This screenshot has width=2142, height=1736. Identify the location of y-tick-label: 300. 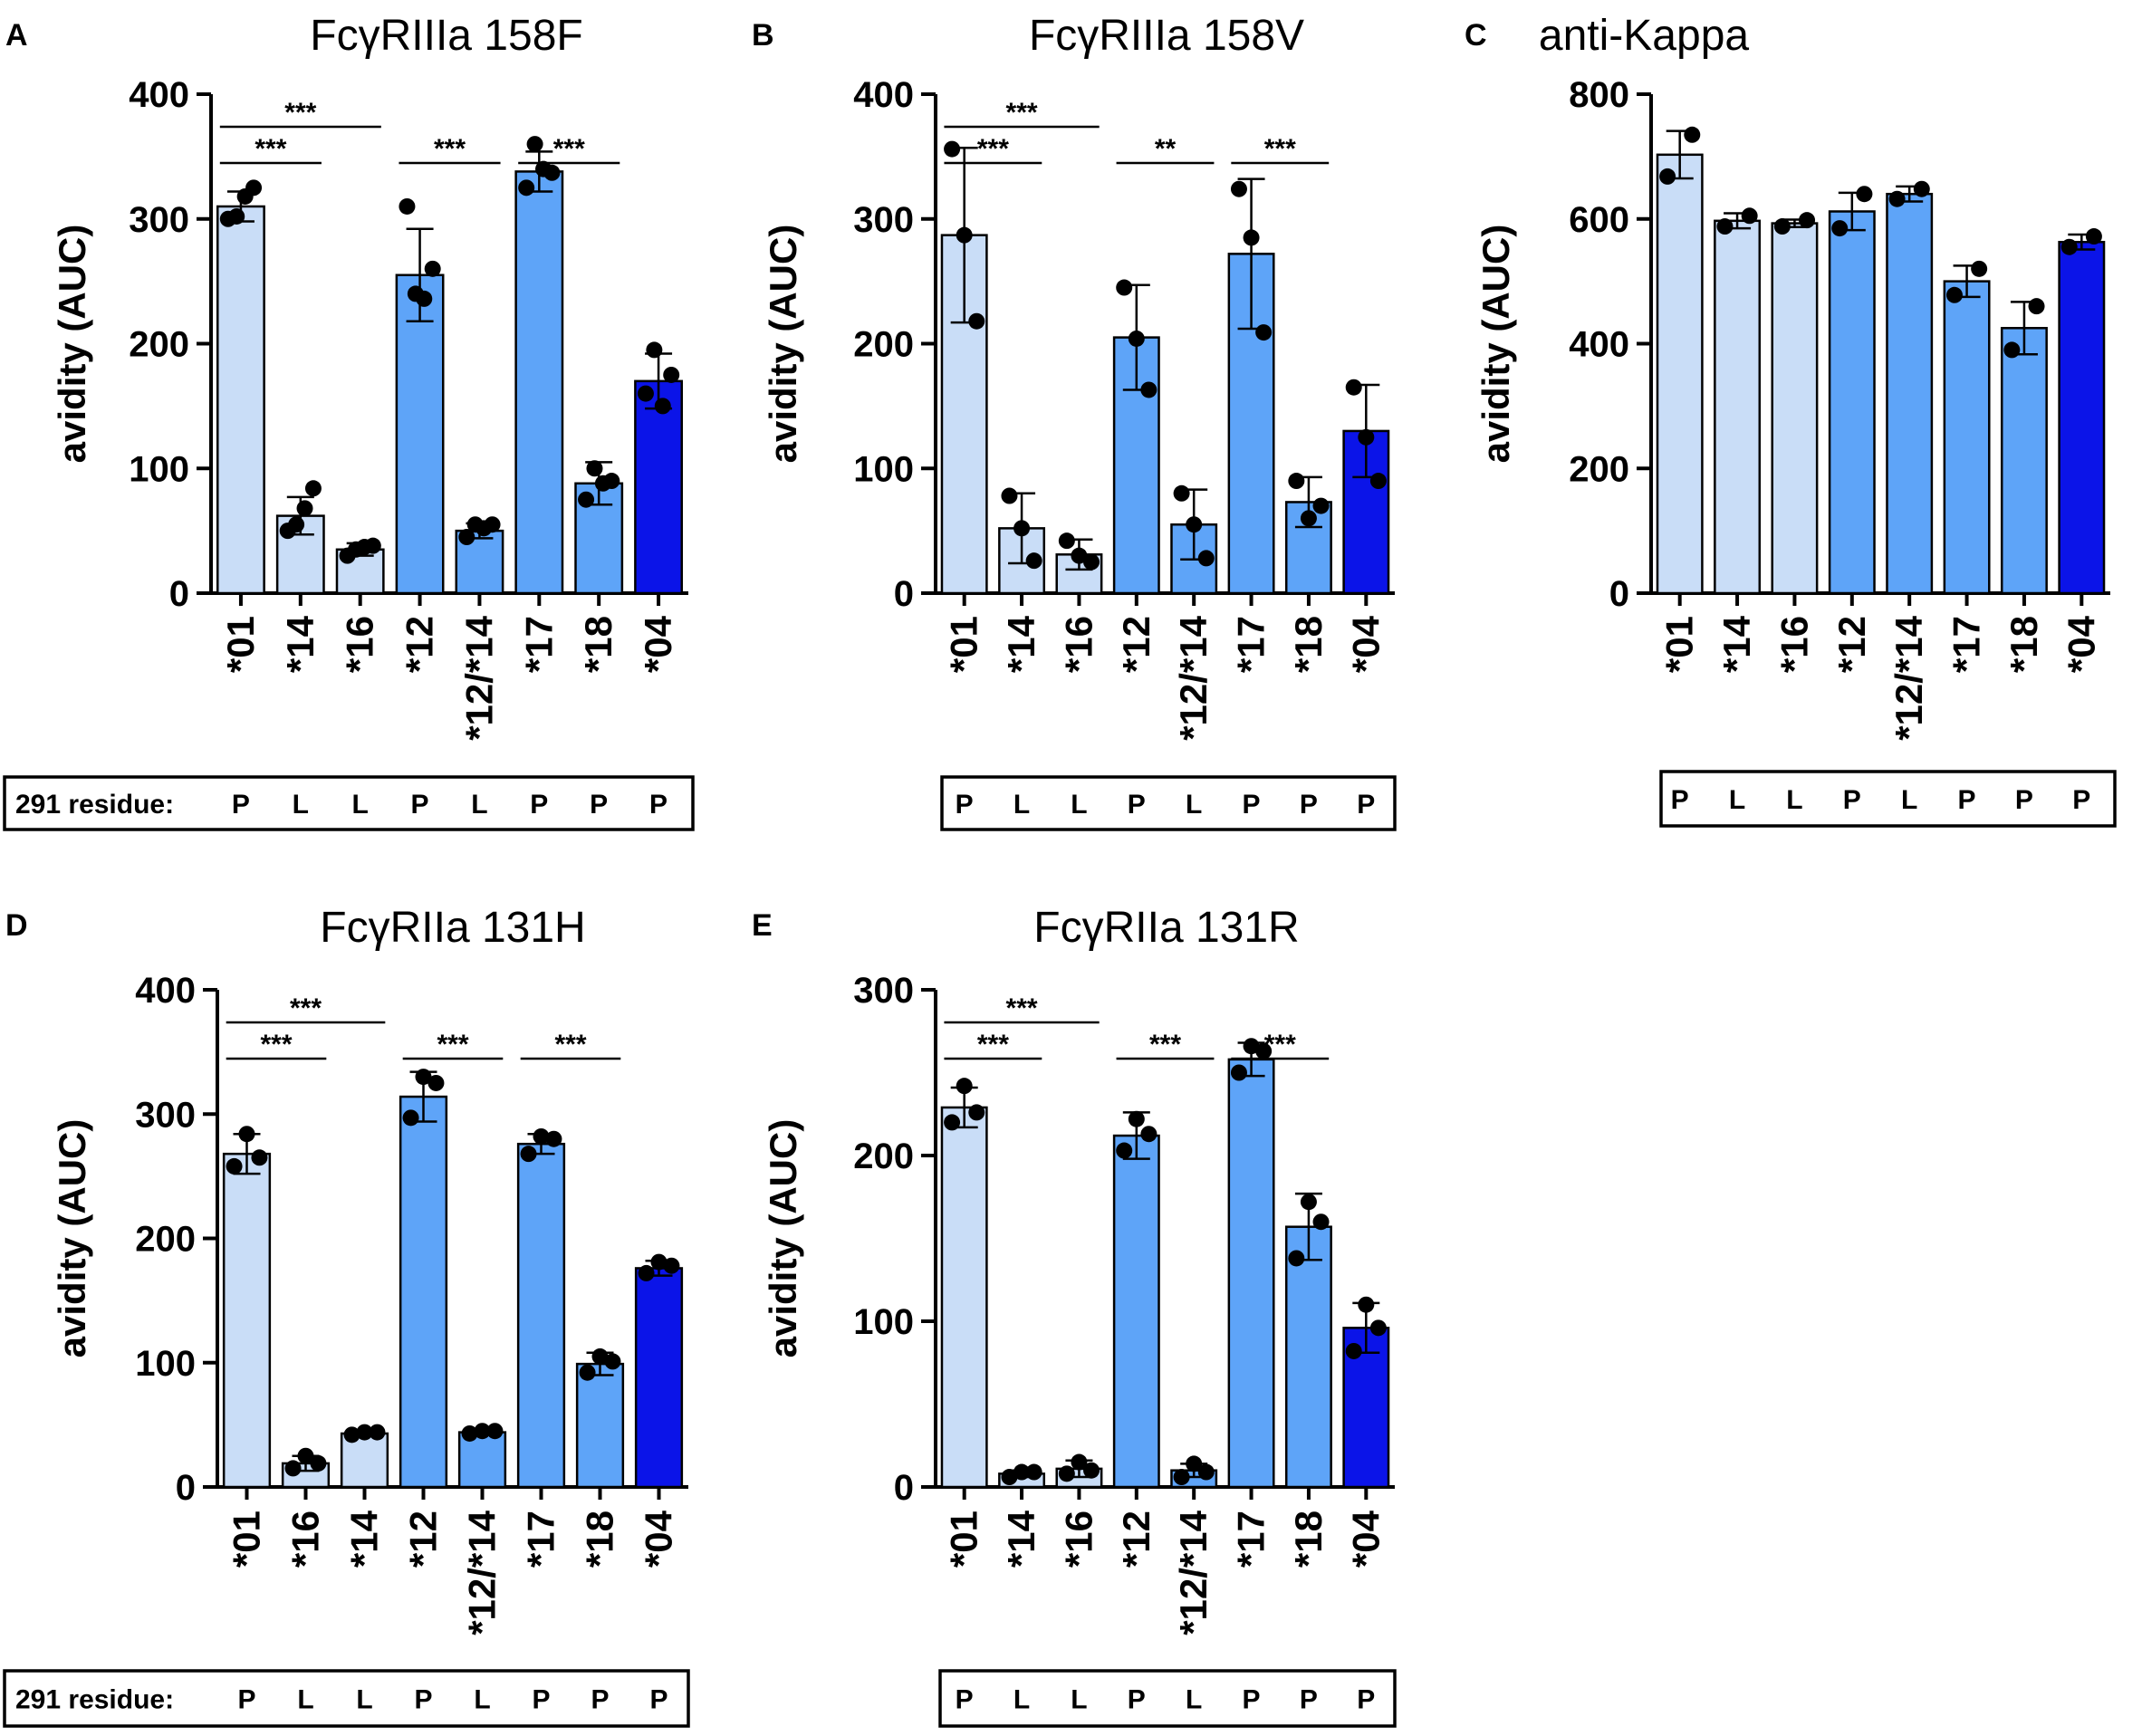
(166, 1115).